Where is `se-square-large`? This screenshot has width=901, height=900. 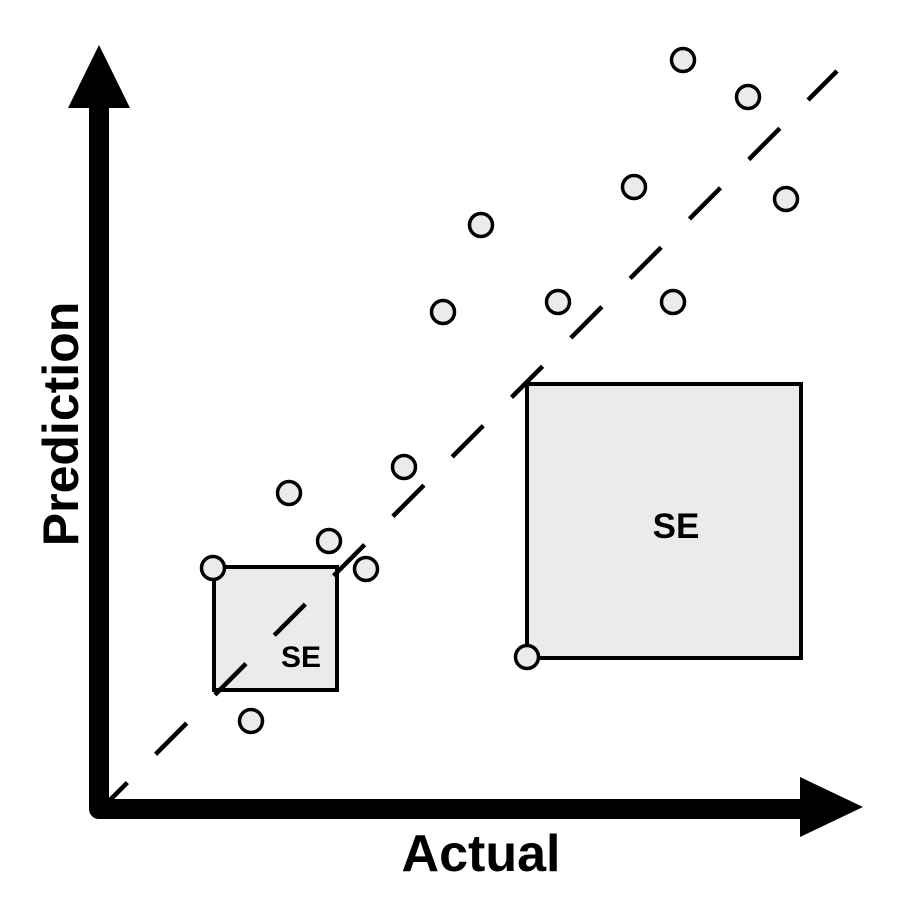
se-square-large is located at coordinates (664, 521).